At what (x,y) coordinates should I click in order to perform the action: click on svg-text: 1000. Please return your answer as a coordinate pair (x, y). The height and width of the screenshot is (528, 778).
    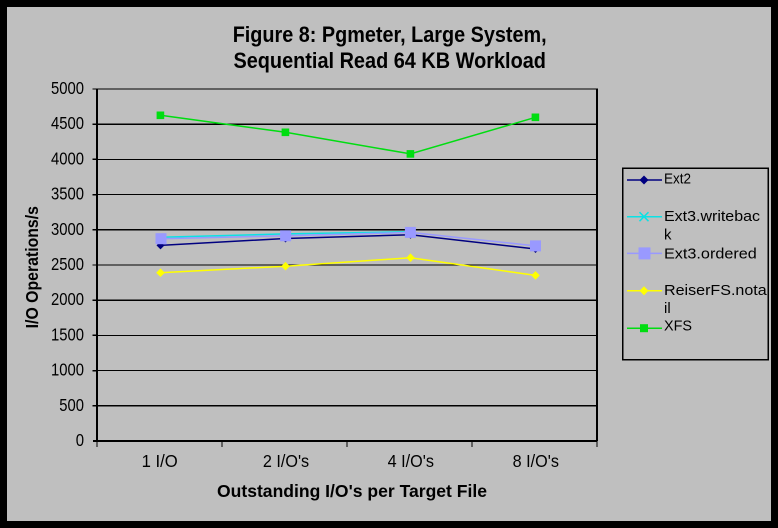
    Looking at the image, I should click on (67, 370).